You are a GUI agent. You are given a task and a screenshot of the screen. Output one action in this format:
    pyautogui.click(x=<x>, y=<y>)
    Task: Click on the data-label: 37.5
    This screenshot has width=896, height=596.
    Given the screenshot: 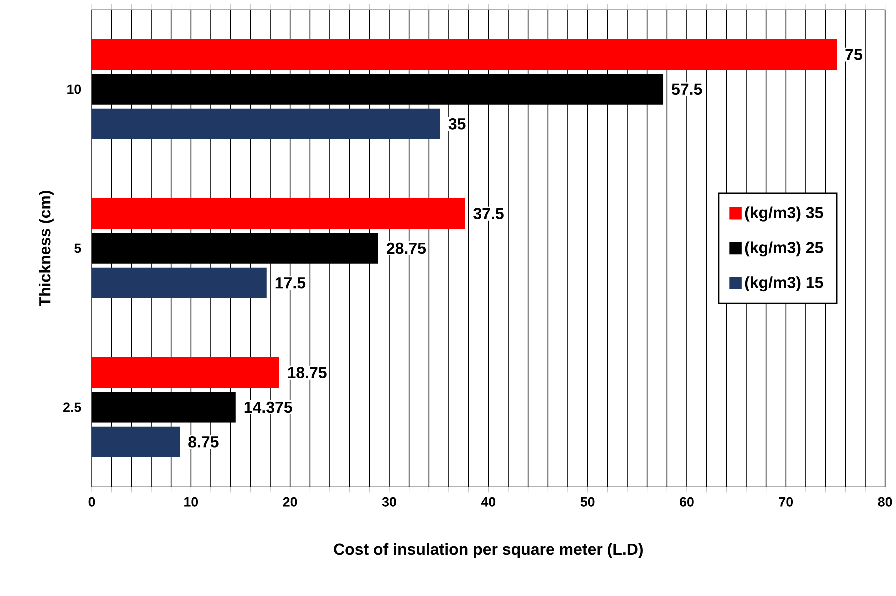 What is the action you would take?
    pyautogui.click(x=489, y=214)
    